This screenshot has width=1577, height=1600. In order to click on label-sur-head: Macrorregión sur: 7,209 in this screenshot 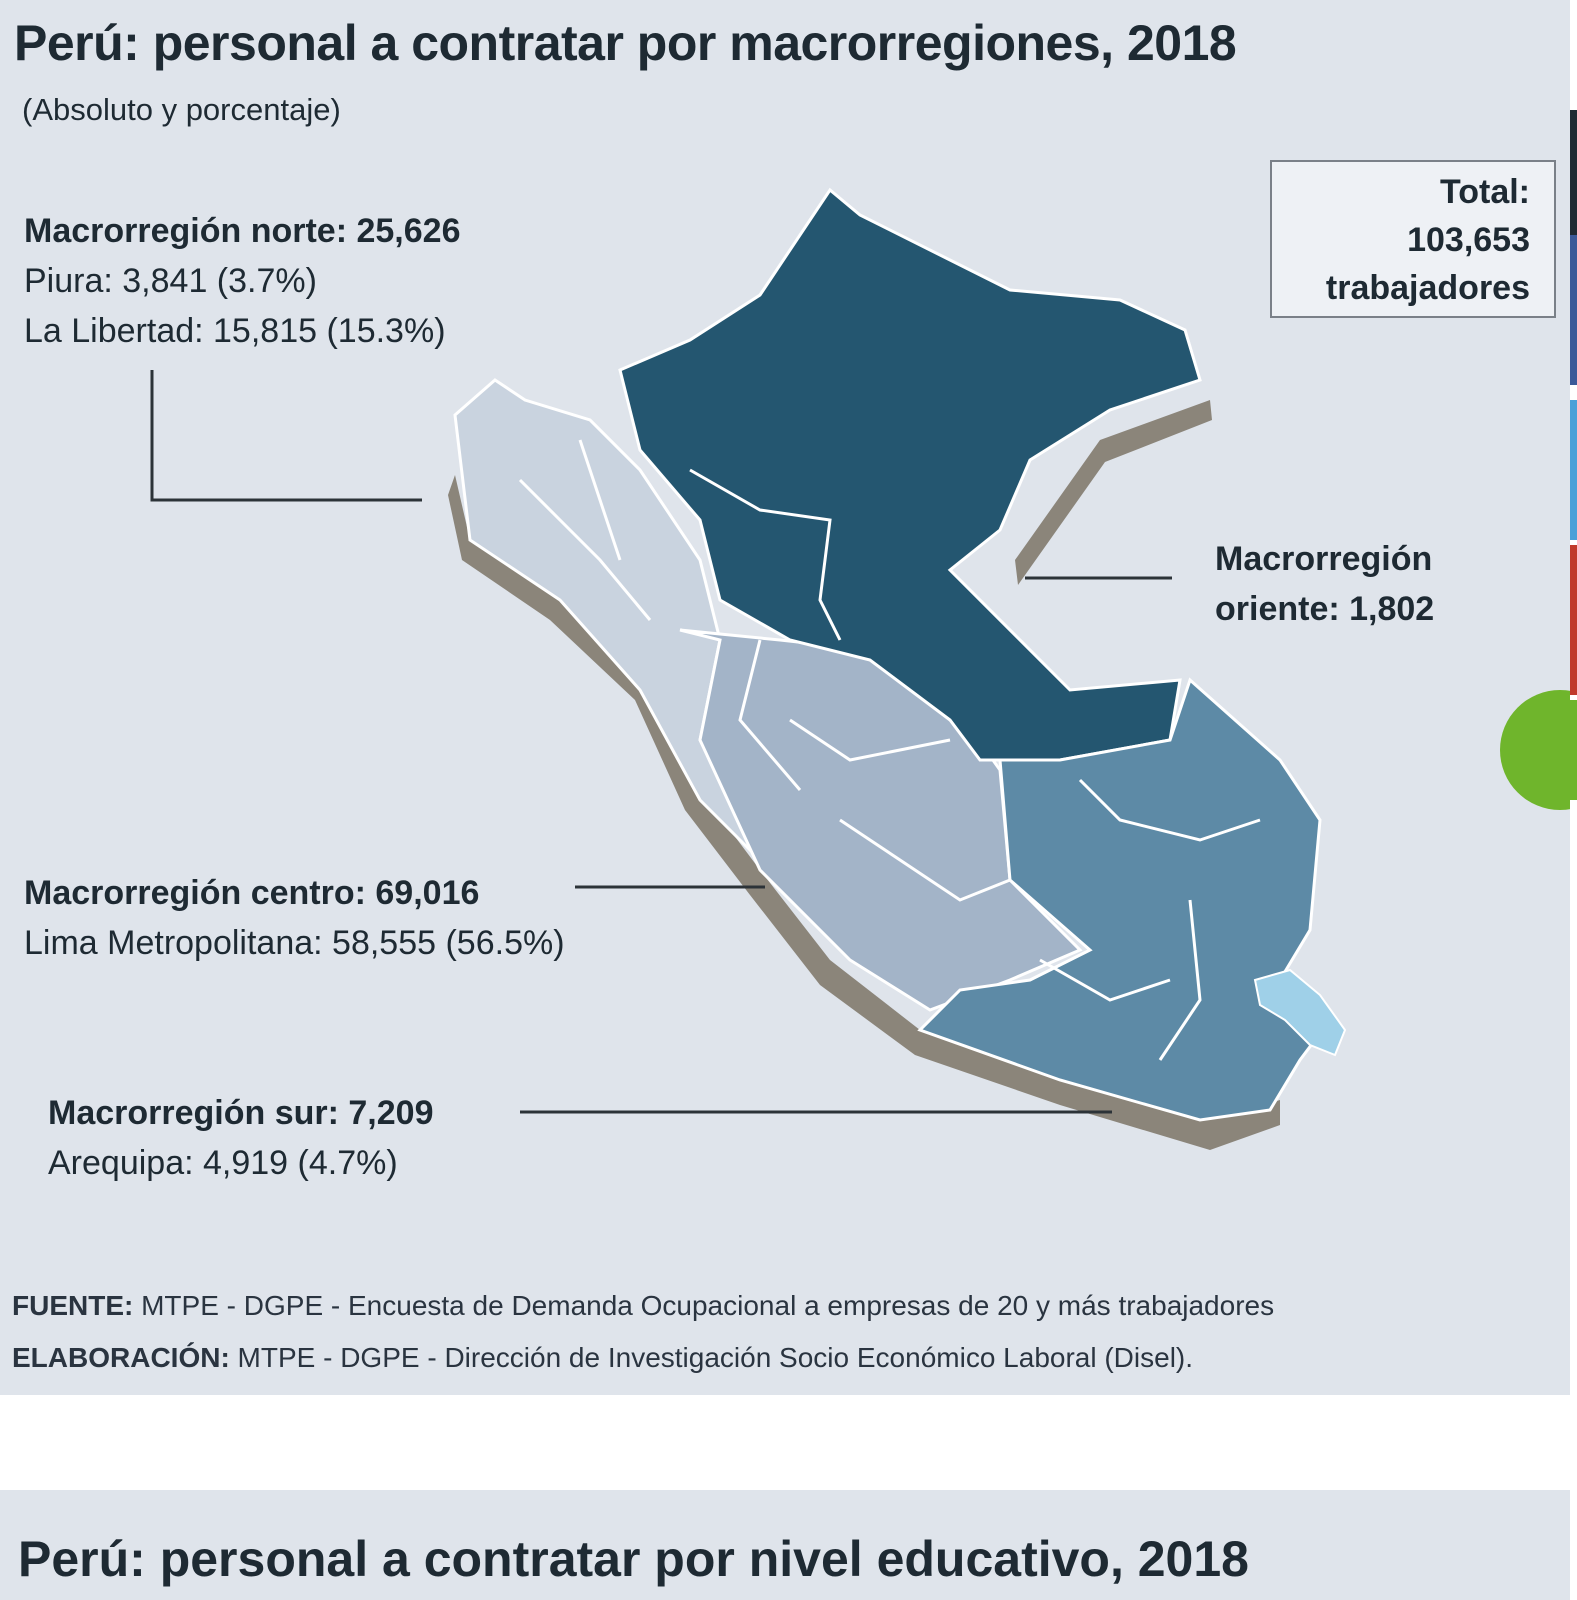, I will do `click(241, 1113)`.